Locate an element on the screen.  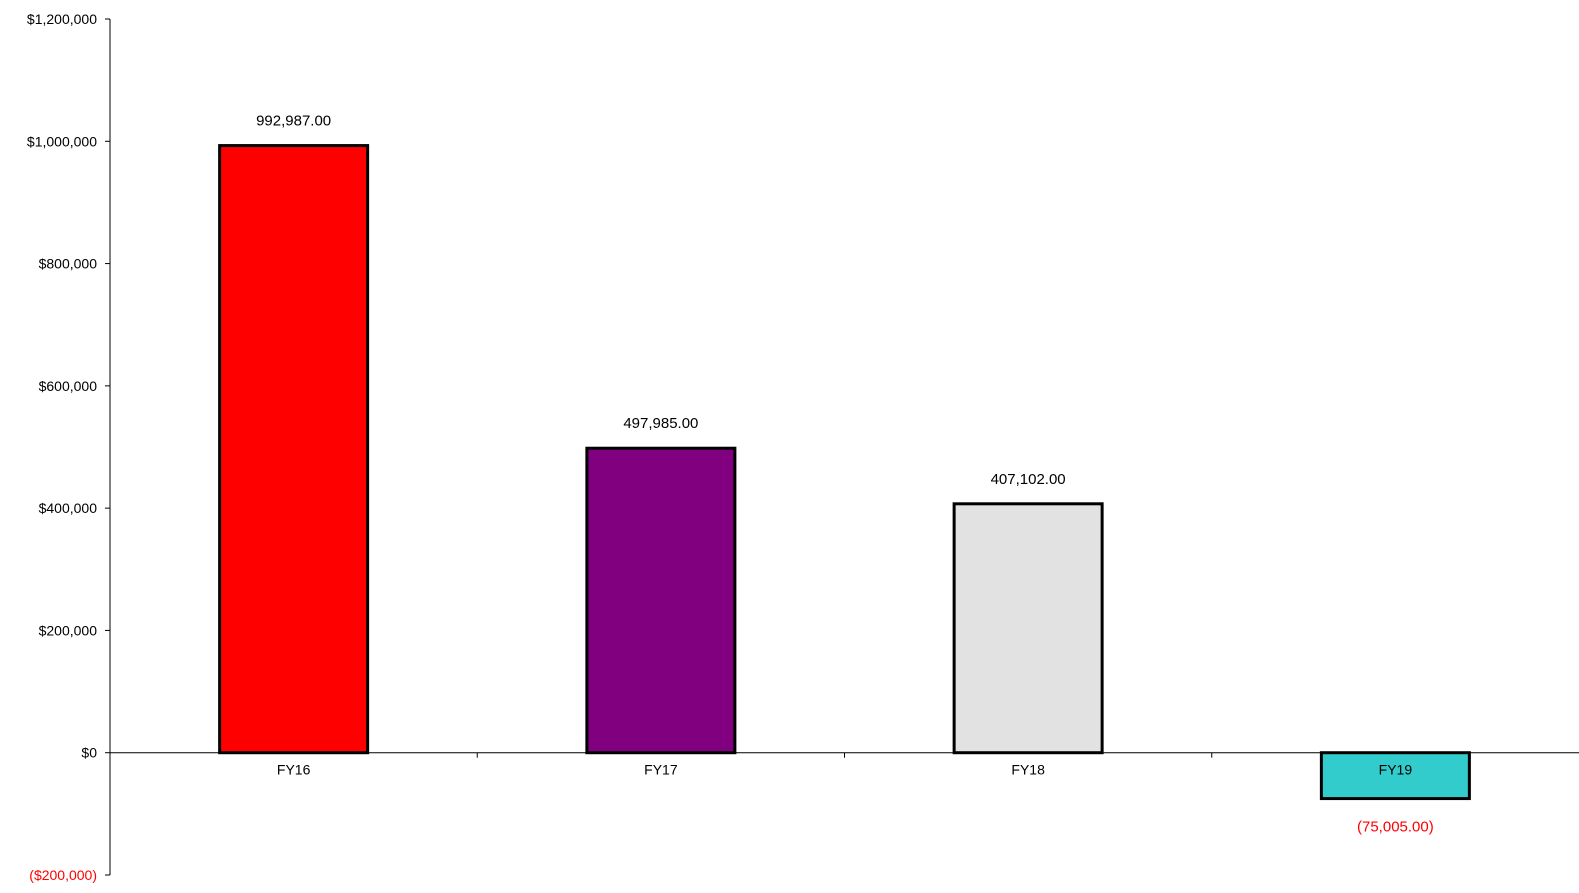
bar-fy16 is located at coordinates (294, 449).